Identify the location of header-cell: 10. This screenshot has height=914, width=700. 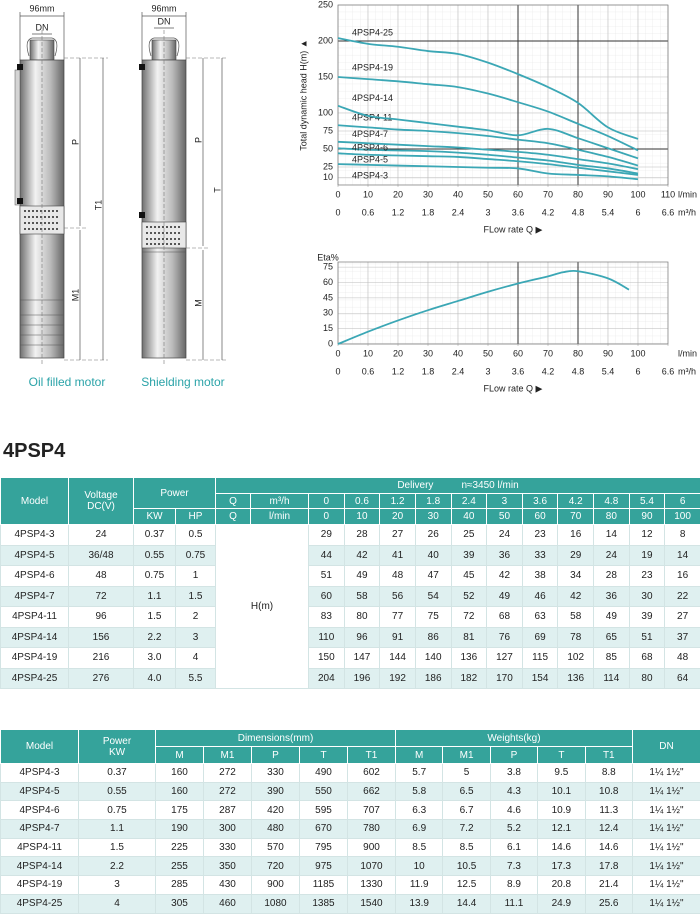
(362, 517).